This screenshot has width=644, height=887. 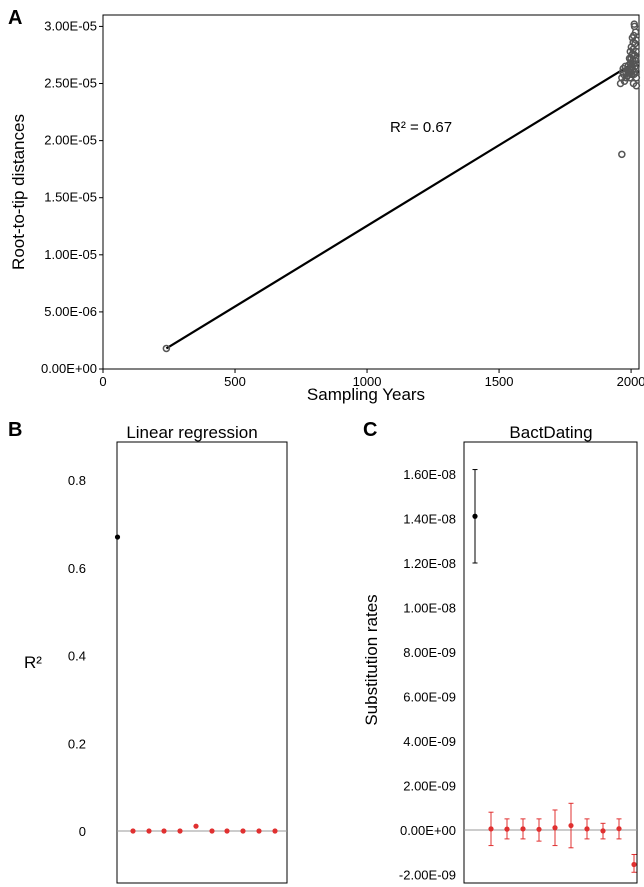 What do you see at coordinates (429, 786) in the screenshot?
I see `y-tick-label: 2.00E-09` at bounding box center [429, 786].